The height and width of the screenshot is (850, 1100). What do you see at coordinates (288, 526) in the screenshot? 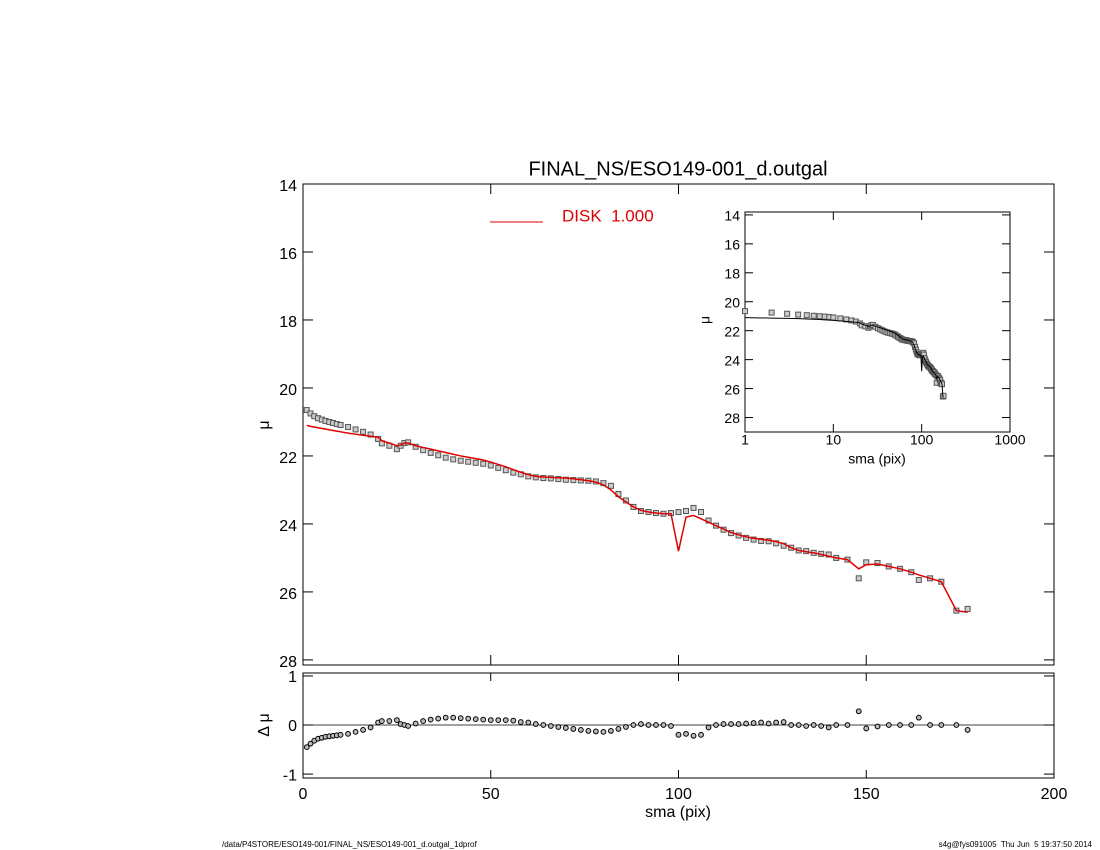
I see `y-tick-label: 24` at bounding box center [288, 526].